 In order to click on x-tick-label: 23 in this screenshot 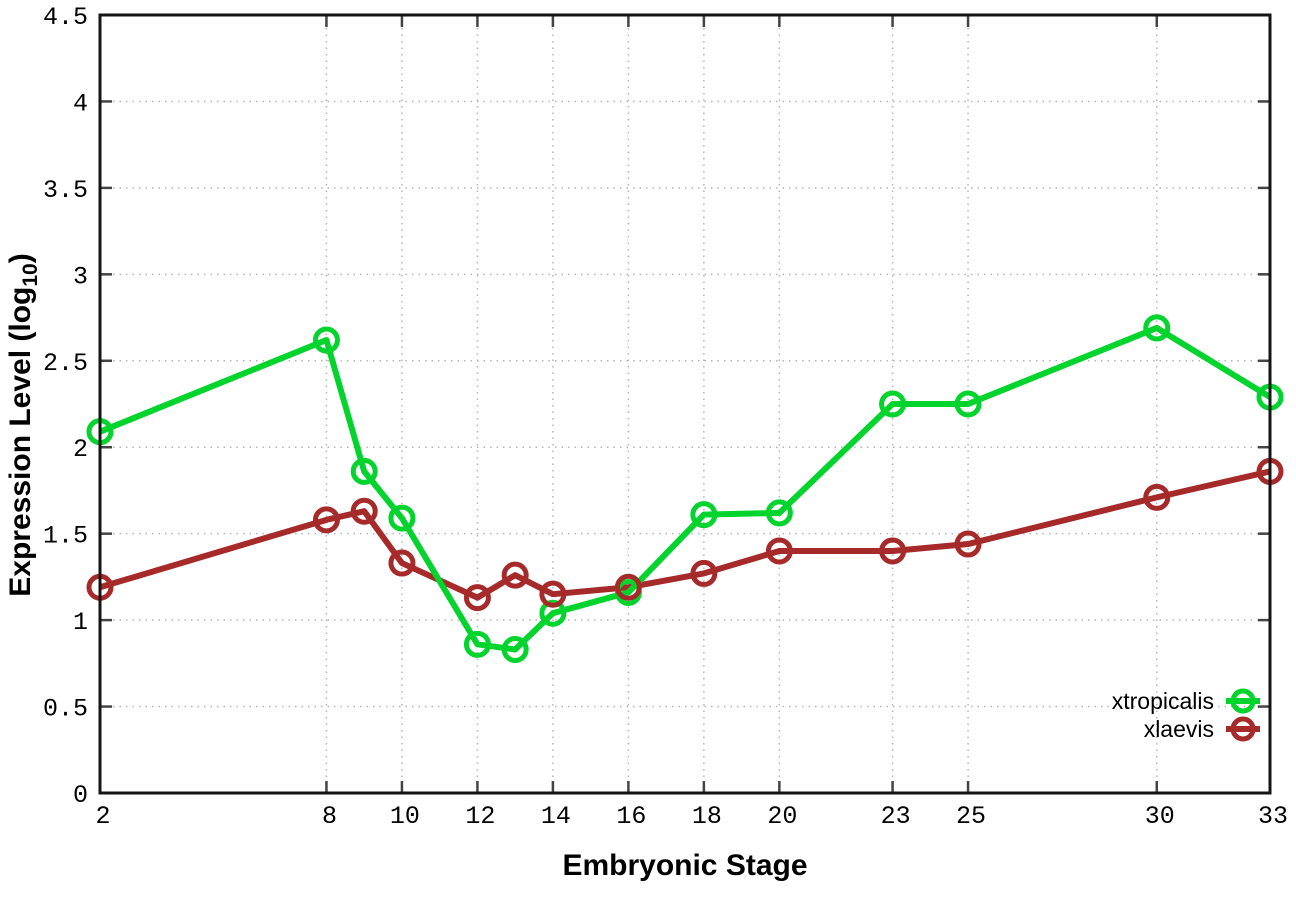, I will do `click(896, 816)`.